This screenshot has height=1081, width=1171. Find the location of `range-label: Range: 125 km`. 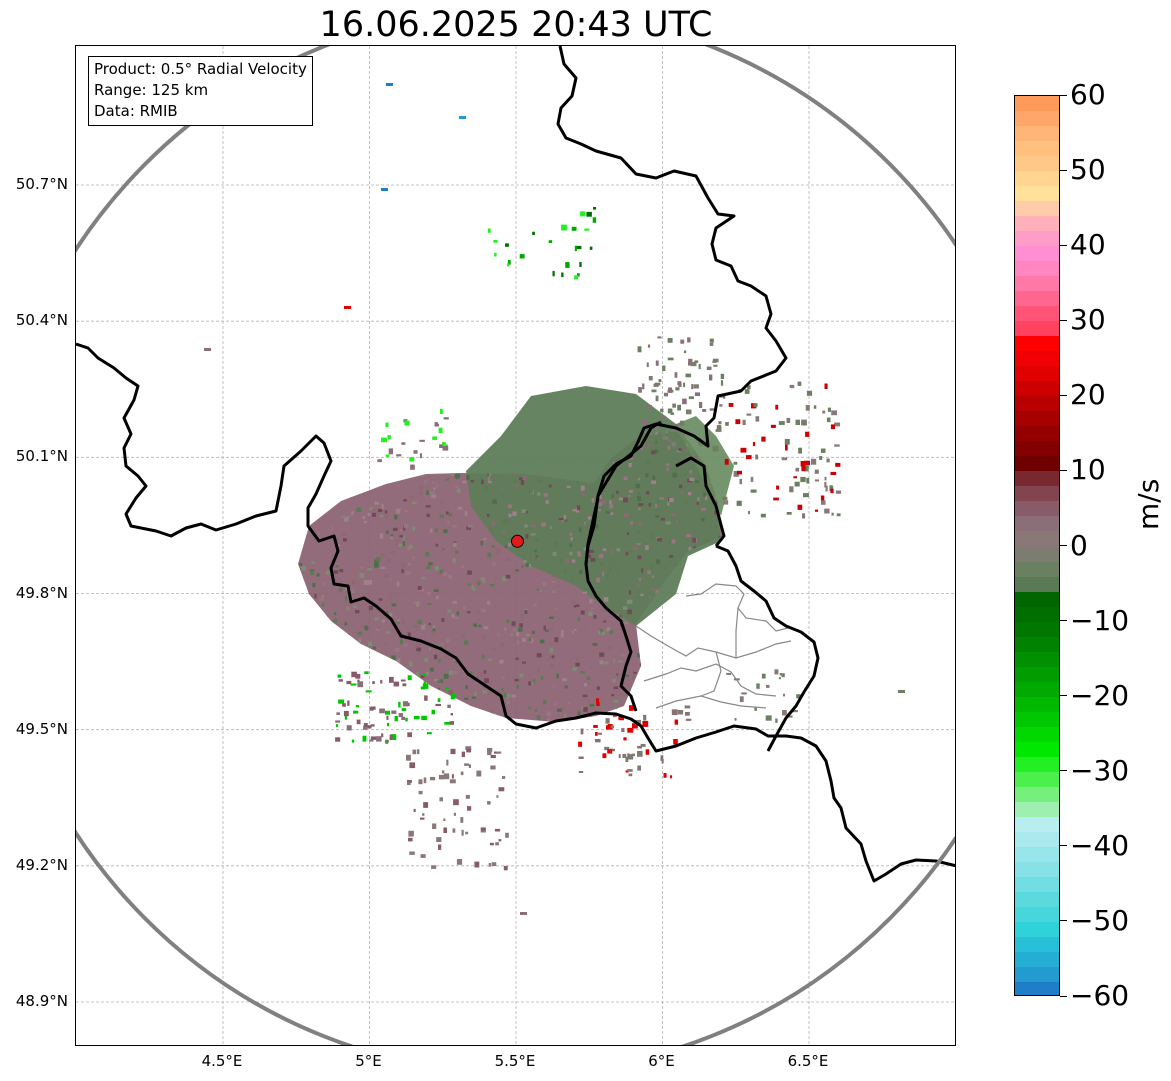

range-label: Range: 125 km is located at coordinates (151, 90).